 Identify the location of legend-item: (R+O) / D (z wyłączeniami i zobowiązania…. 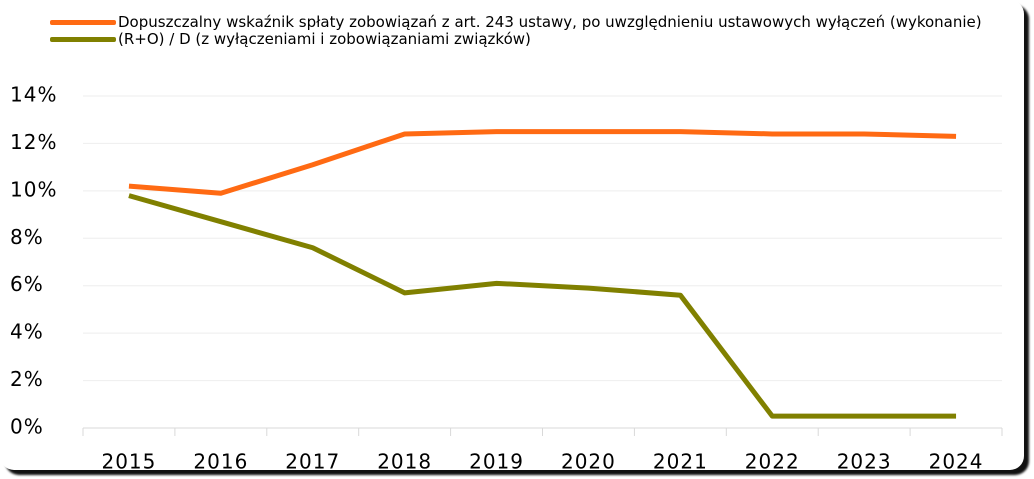
(530, 39).